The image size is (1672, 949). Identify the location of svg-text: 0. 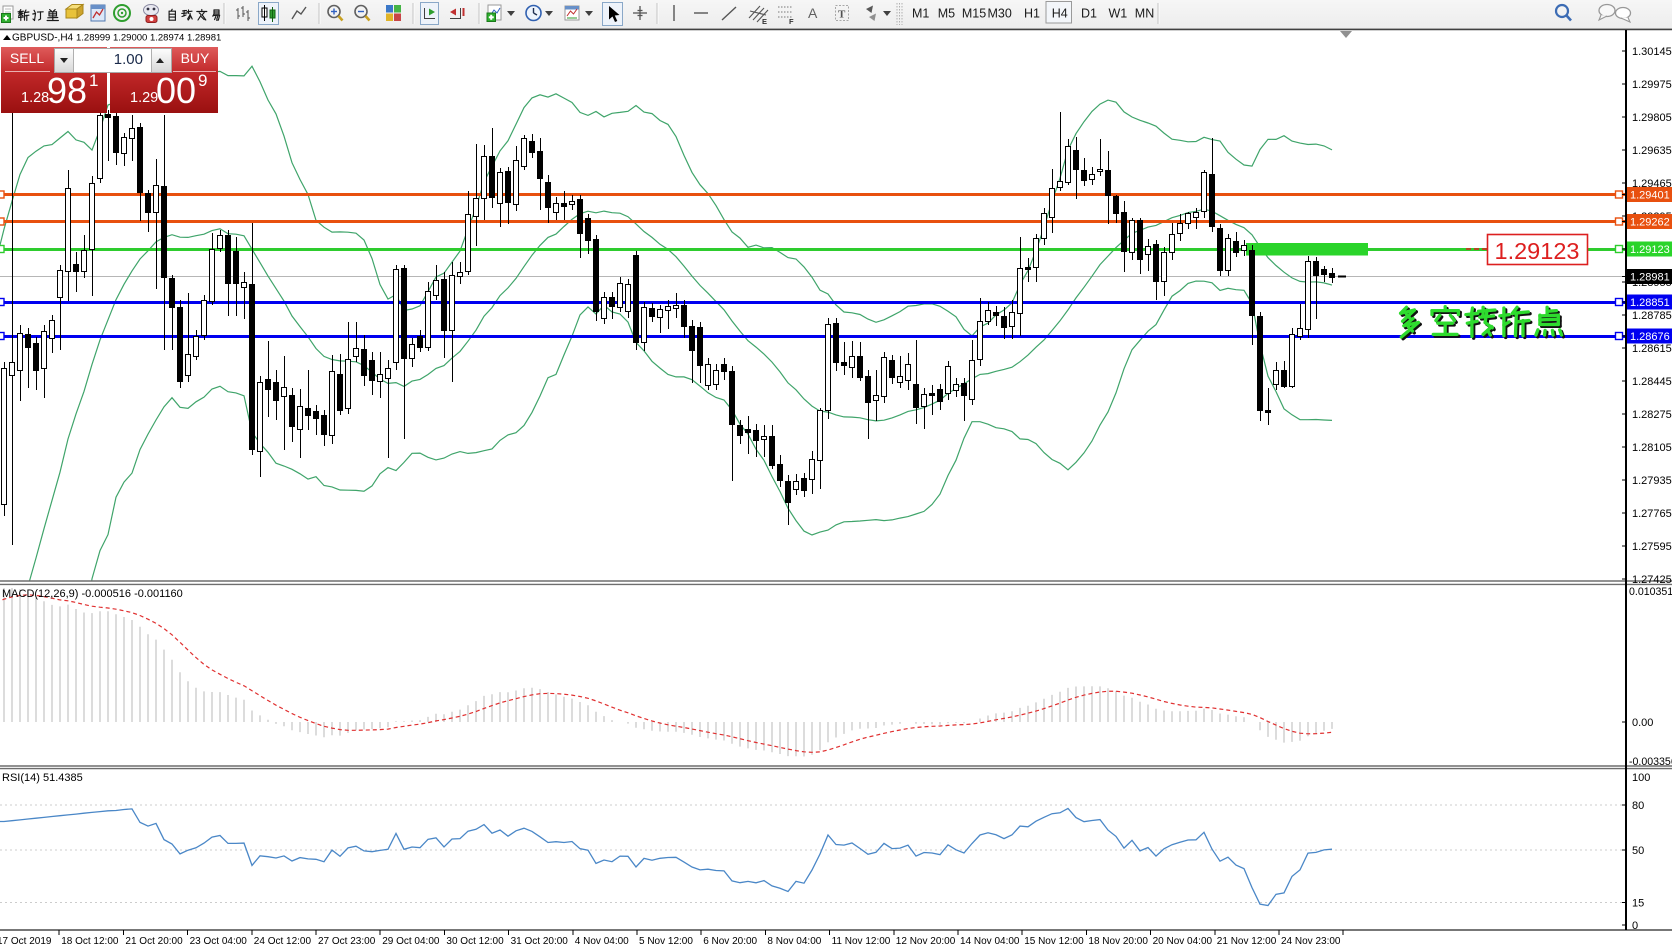
(1635, 926).